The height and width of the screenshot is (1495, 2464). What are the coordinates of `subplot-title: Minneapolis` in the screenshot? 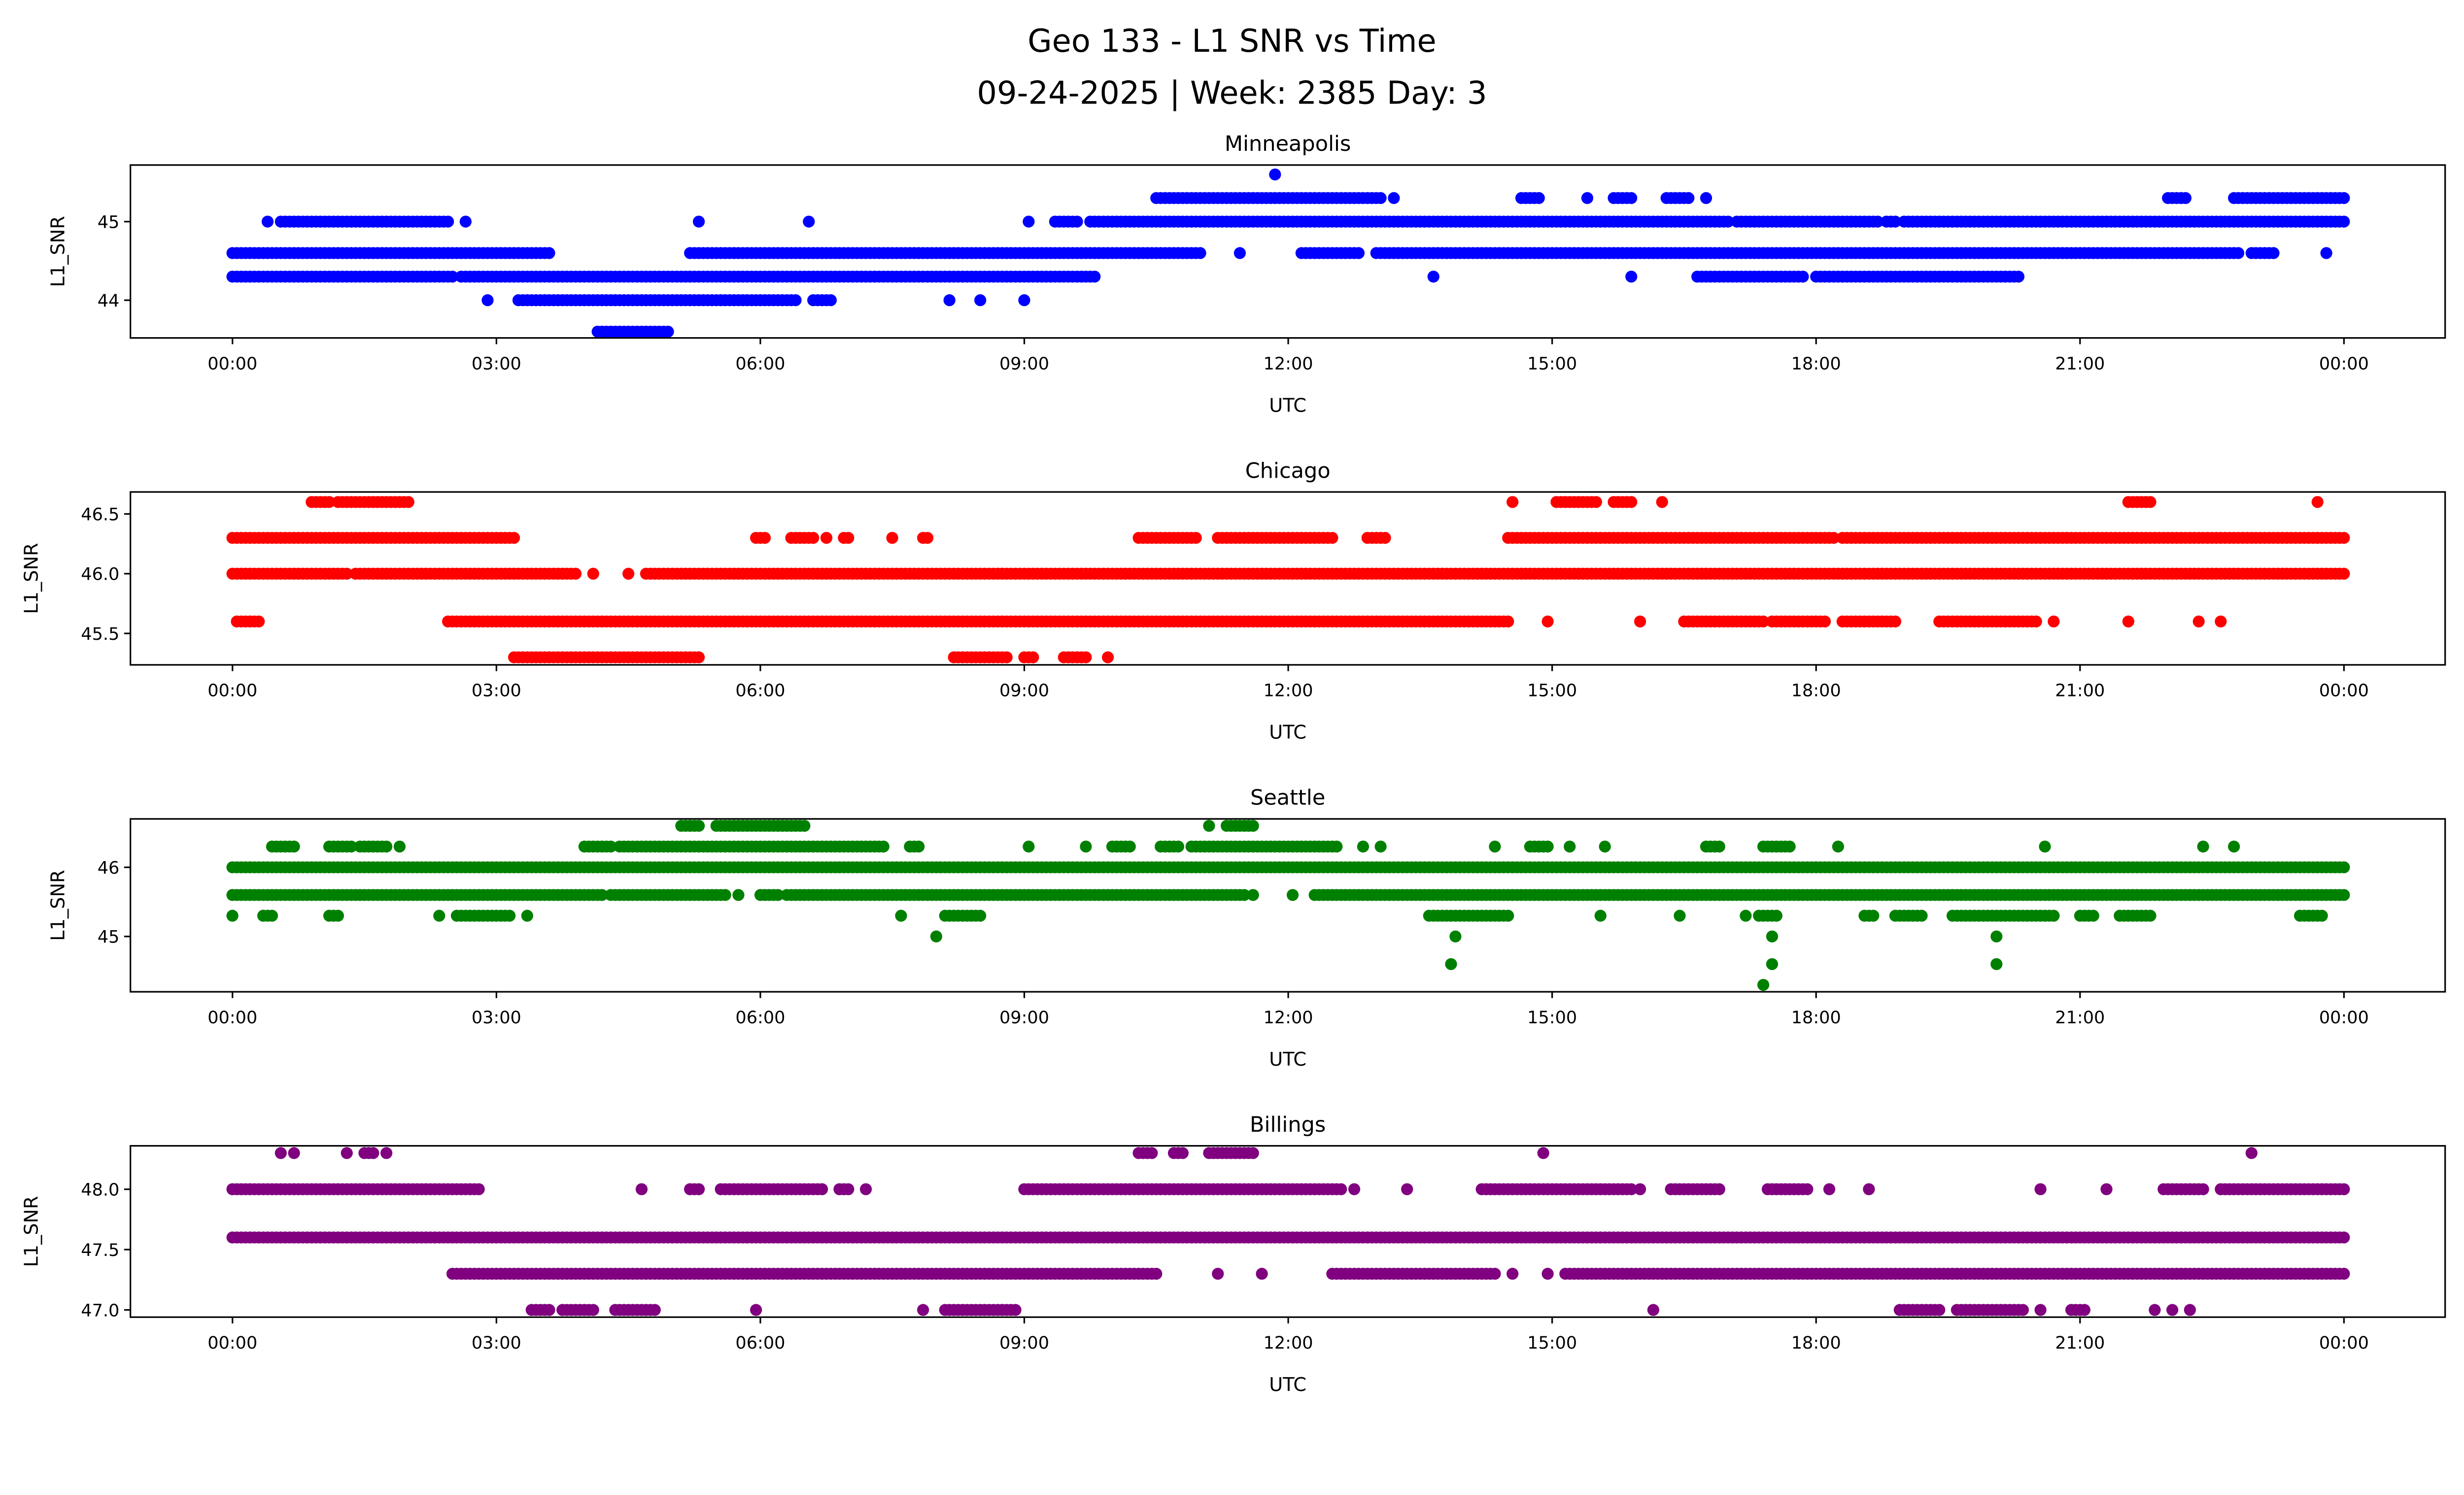 It's located at (1288, 144).